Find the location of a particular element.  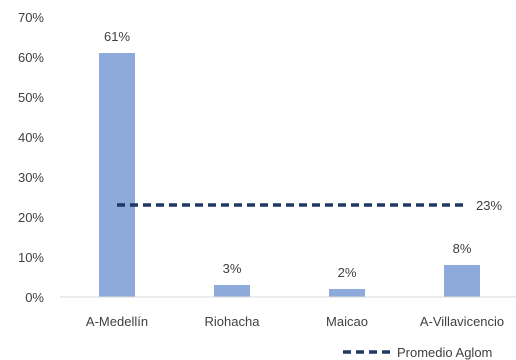

x-tick-label: A-Villavicencio is located at coordinates (462, 321).